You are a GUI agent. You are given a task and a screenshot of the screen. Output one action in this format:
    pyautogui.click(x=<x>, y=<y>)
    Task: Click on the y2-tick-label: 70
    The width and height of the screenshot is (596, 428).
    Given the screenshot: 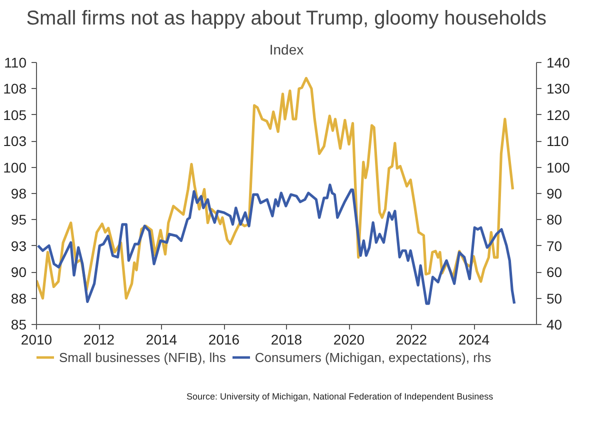 What is the action you would take?
    pyautogui.click(x=554, y=246)
    